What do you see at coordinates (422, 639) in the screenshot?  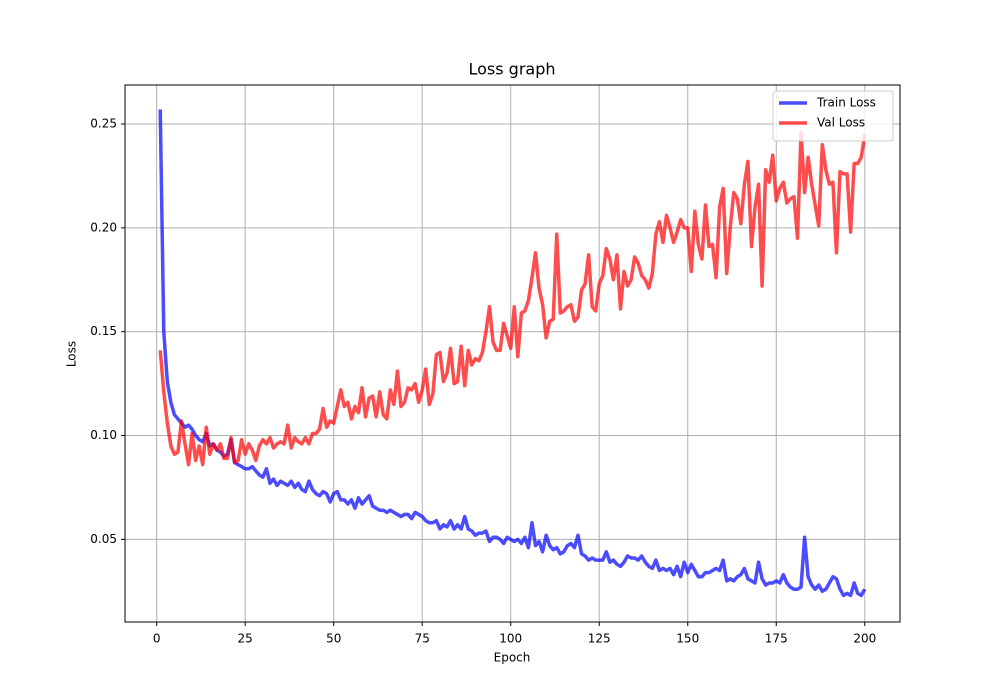 I see `x-tick-label: 75` at bounding box center [422, 639].